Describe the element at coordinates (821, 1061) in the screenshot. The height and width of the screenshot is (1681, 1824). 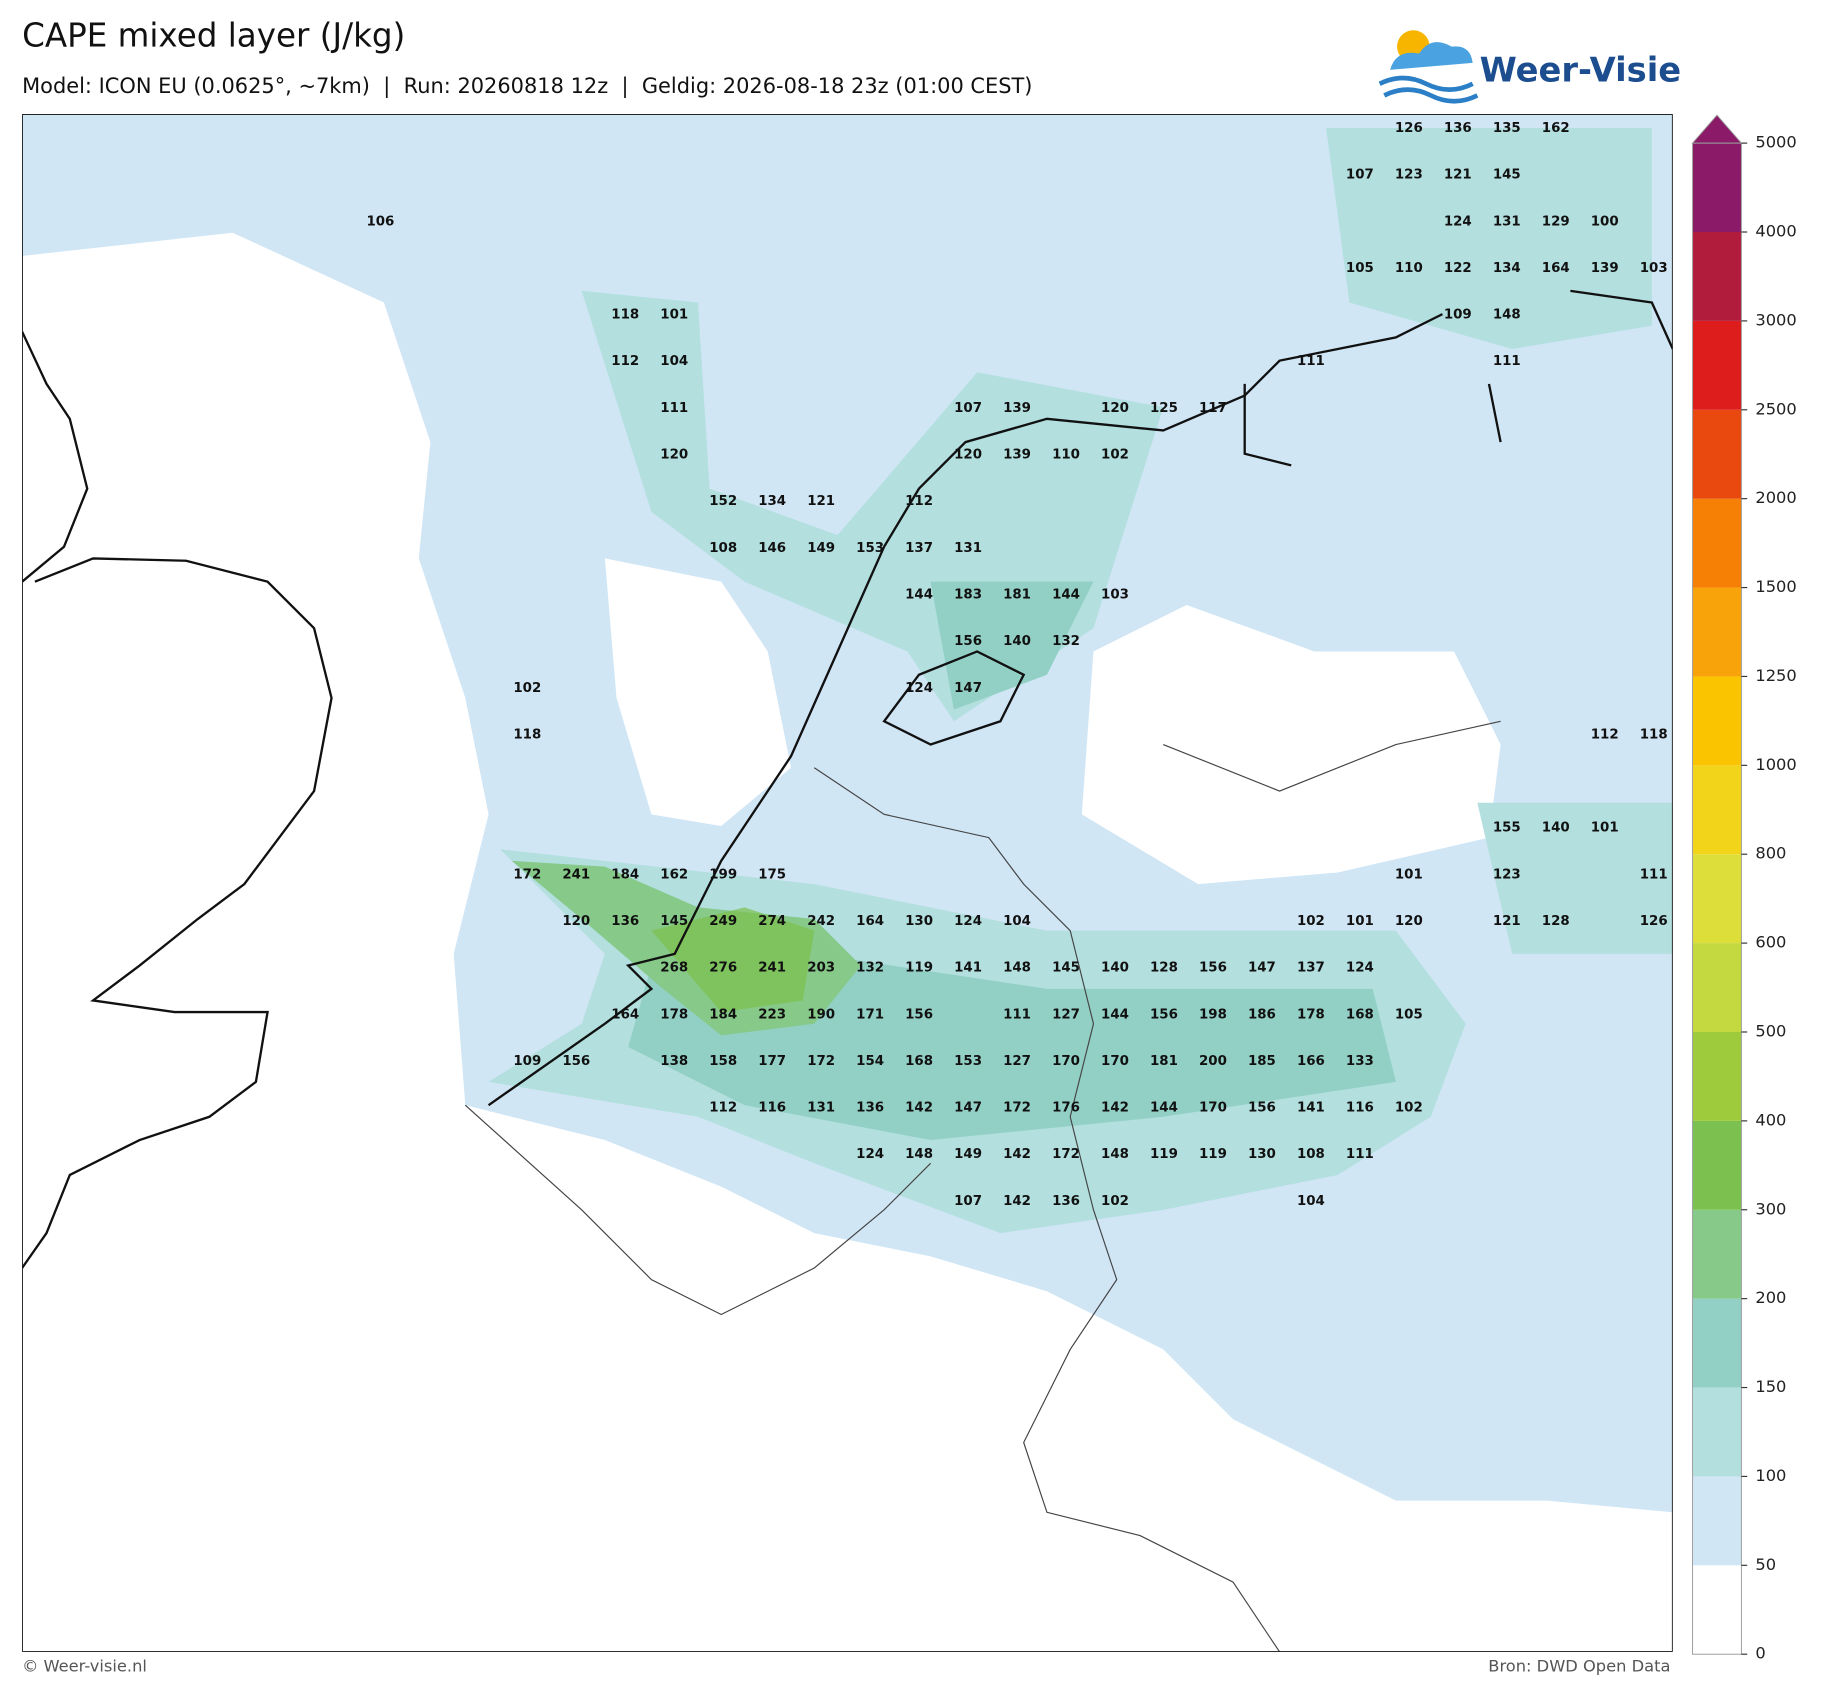
I see `cape-label: 172` at that location.